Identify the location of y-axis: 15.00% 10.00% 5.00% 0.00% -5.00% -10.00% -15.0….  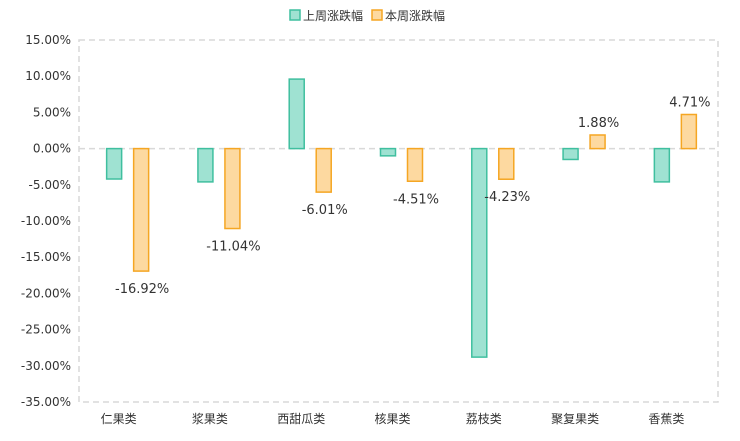
(46, 221).